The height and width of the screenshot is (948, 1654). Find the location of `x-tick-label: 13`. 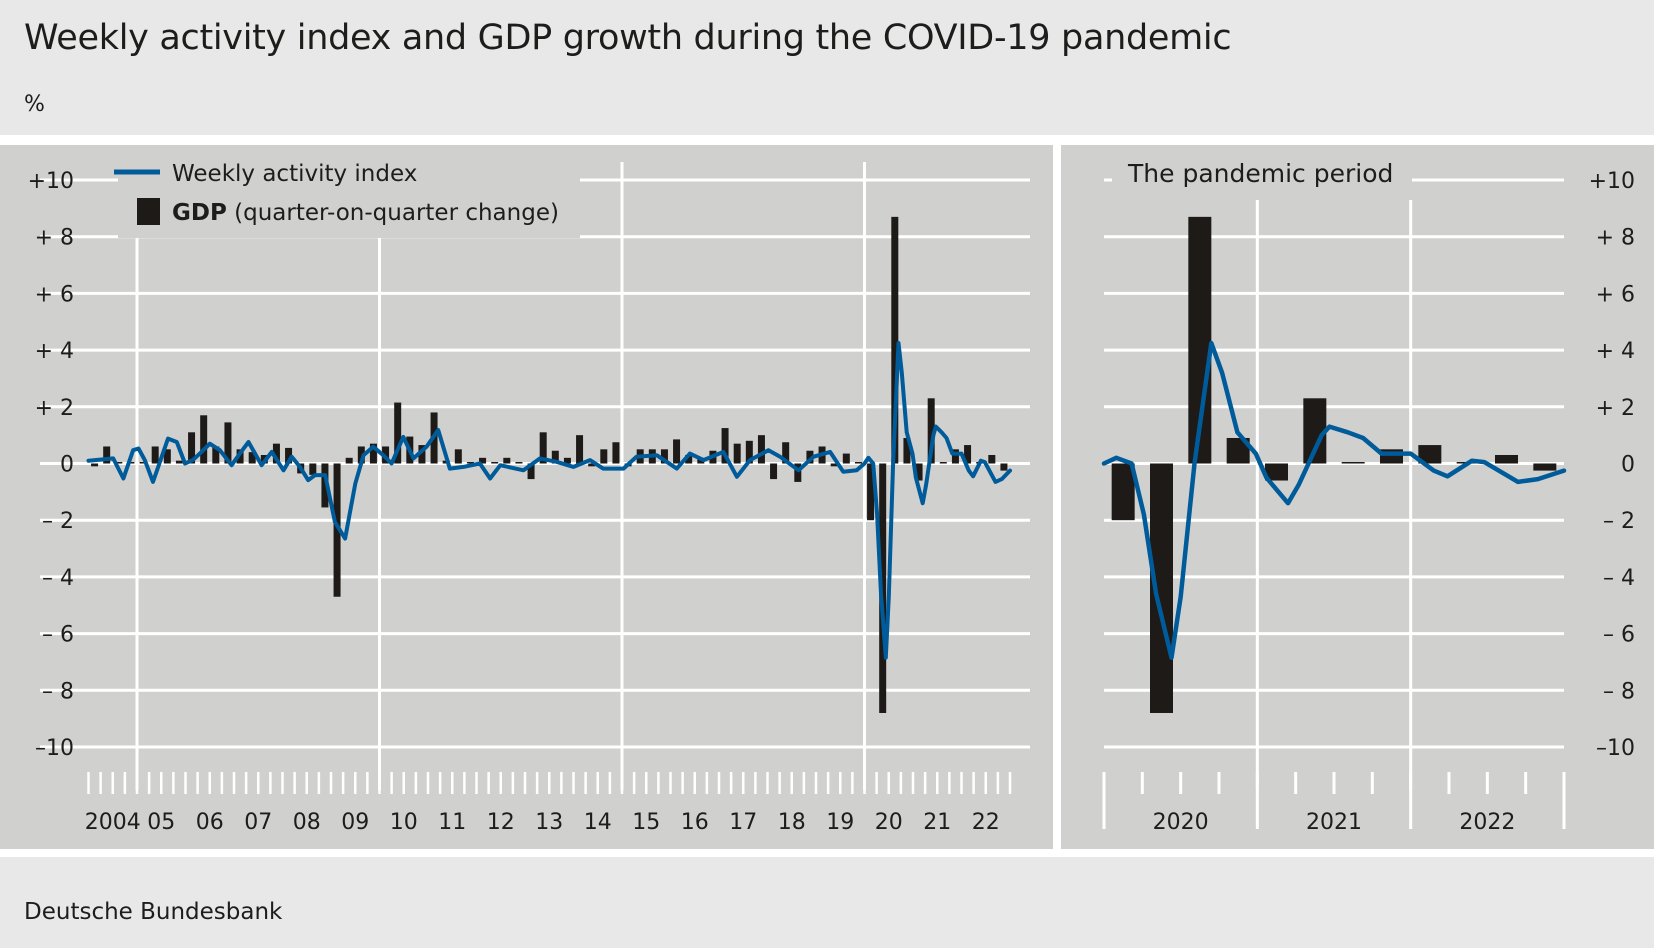

x-tick-label: 13 is located at coordinates (549, 822).